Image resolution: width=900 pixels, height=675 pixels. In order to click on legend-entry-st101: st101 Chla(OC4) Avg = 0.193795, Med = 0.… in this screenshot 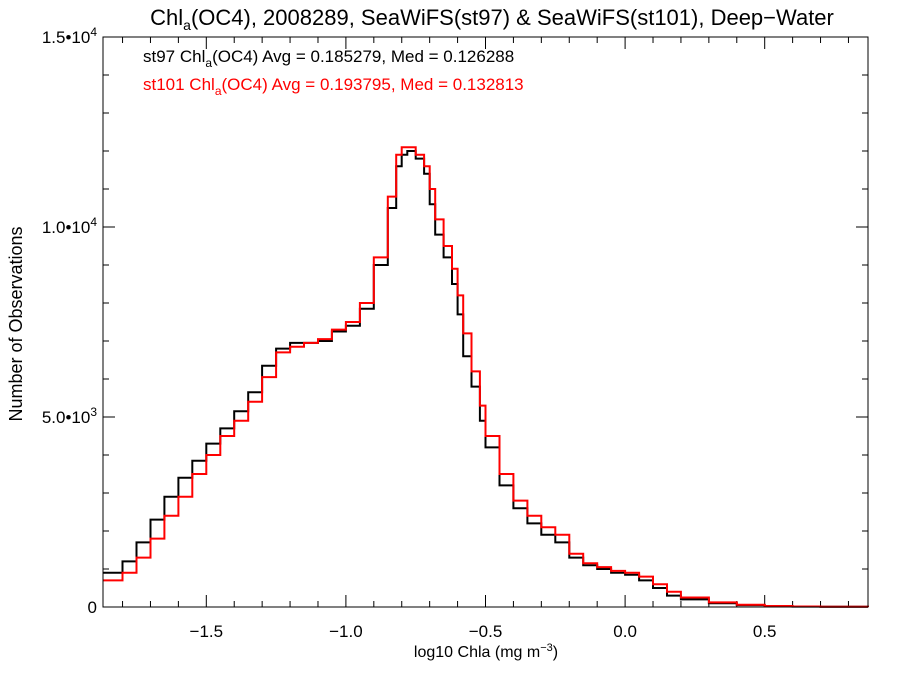, I will do `click(333, 86)`.